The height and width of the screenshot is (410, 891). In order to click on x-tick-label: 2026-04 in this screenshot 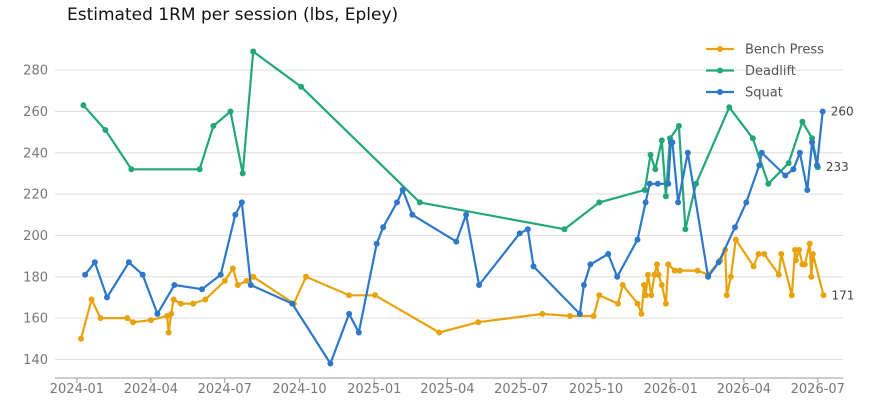, I will do `click(744, 389)`.